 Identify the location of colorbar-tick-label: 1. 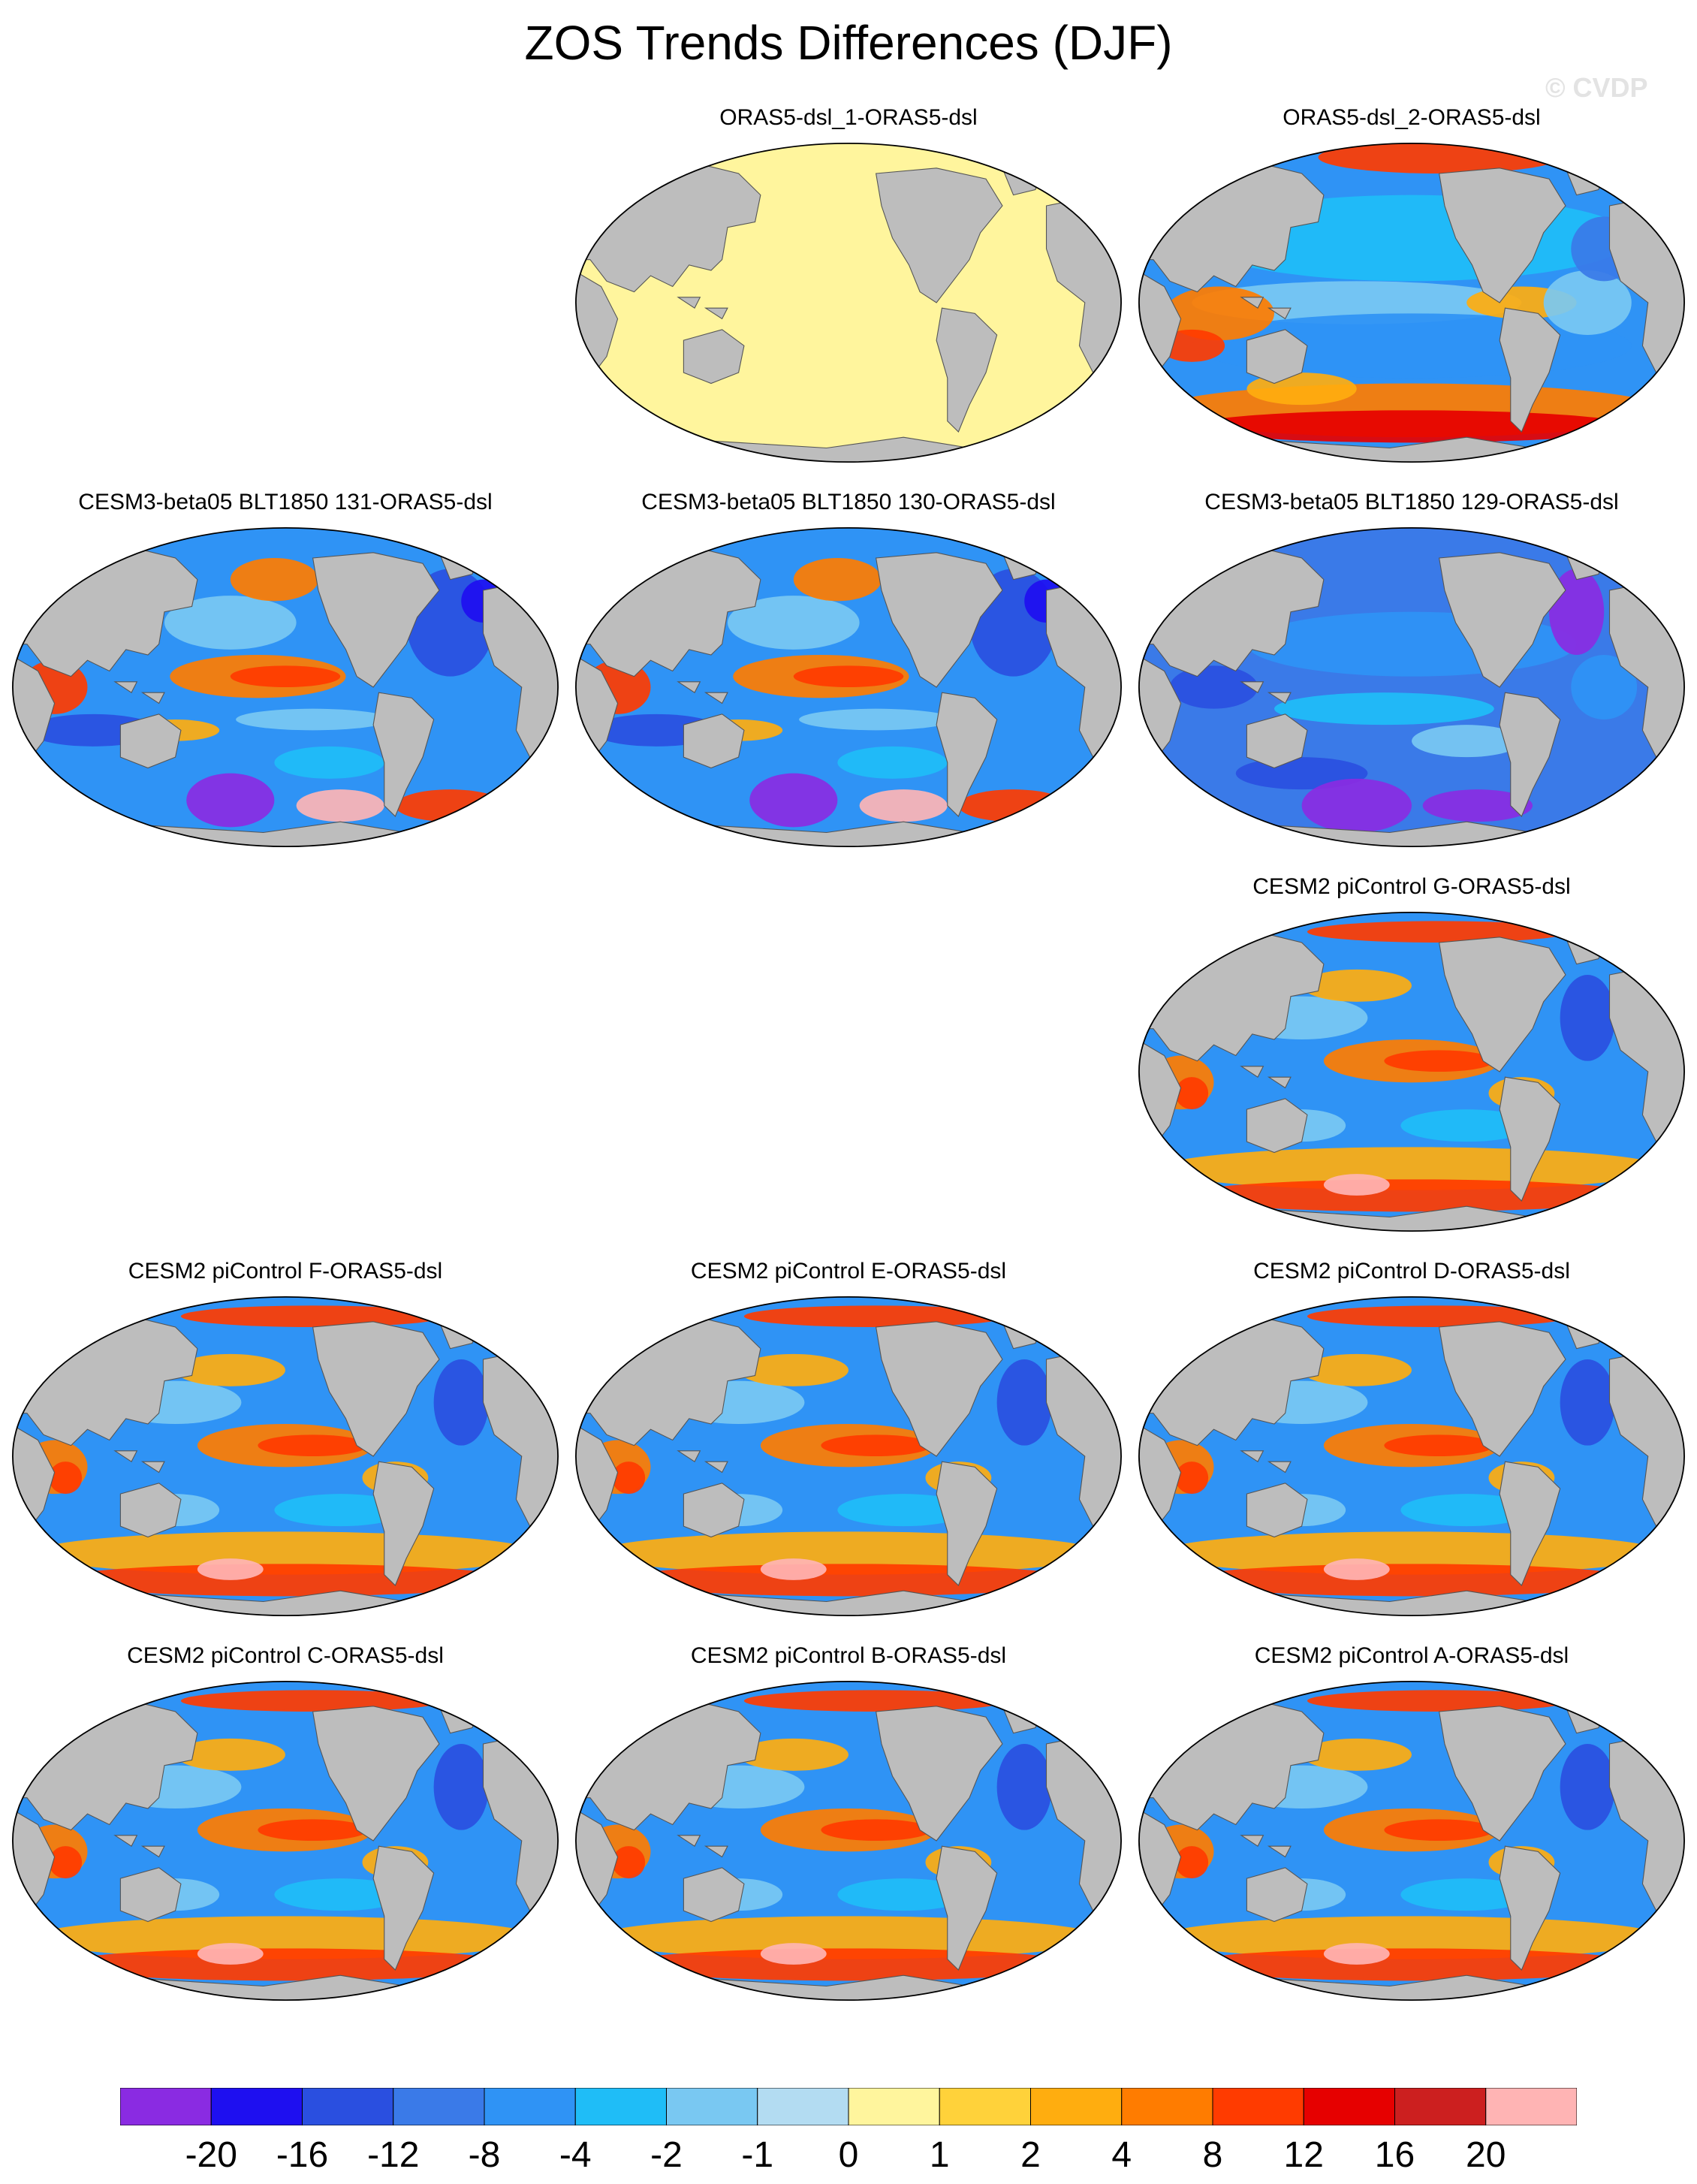
(939, 2155).